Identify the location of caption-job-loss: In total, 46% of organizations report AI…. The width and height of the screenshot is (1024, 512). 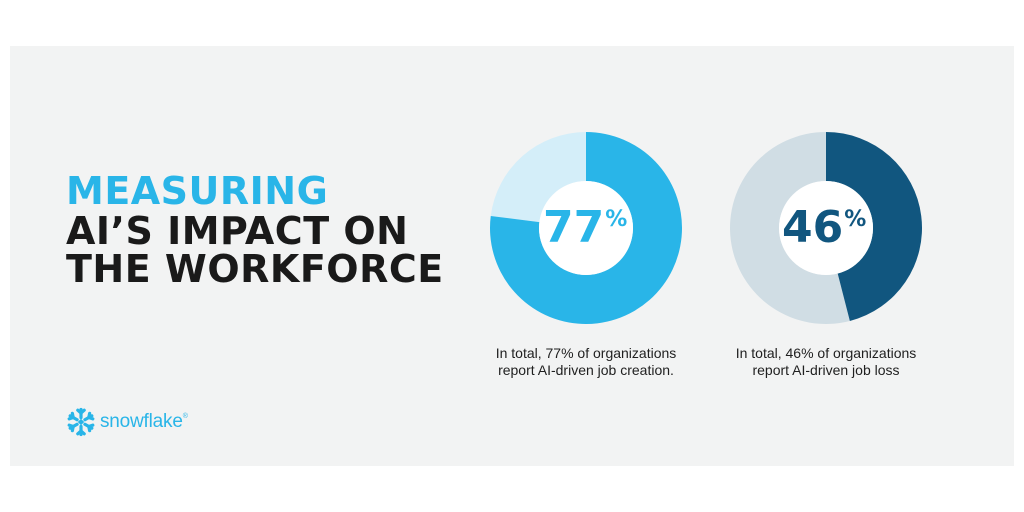
(826, 362).